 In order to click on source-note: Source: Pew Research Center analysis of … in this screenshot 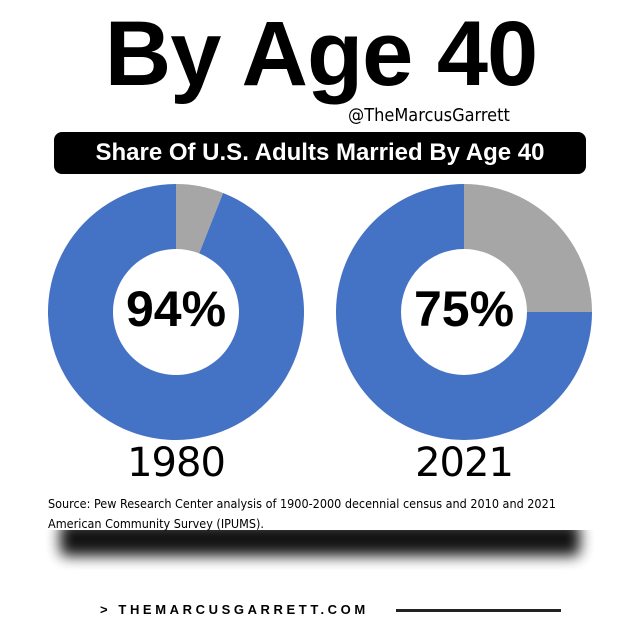, I will do `click(302, 513)`.